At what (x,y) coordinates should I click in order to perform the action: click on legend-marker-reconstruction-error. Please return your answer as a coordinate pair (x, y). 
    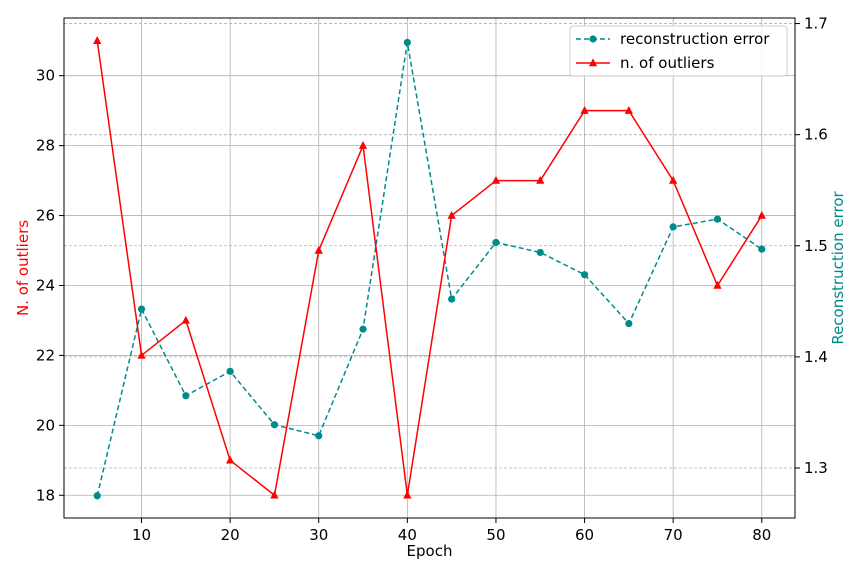
    Looking at the image, I should click on (593, 39).